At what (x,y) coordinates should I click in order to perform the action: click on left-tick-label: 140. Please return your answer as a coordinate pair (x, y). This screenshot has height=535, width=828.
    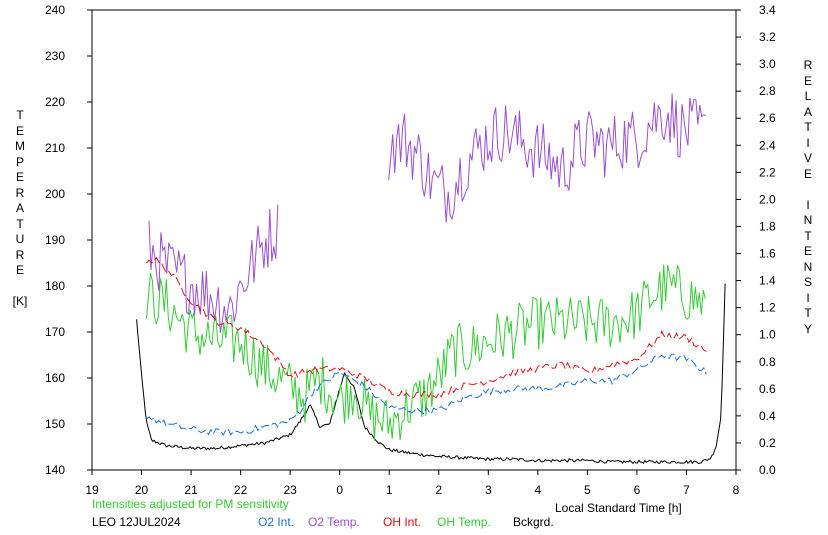
    Looking at the image, I should click on (55, 470).